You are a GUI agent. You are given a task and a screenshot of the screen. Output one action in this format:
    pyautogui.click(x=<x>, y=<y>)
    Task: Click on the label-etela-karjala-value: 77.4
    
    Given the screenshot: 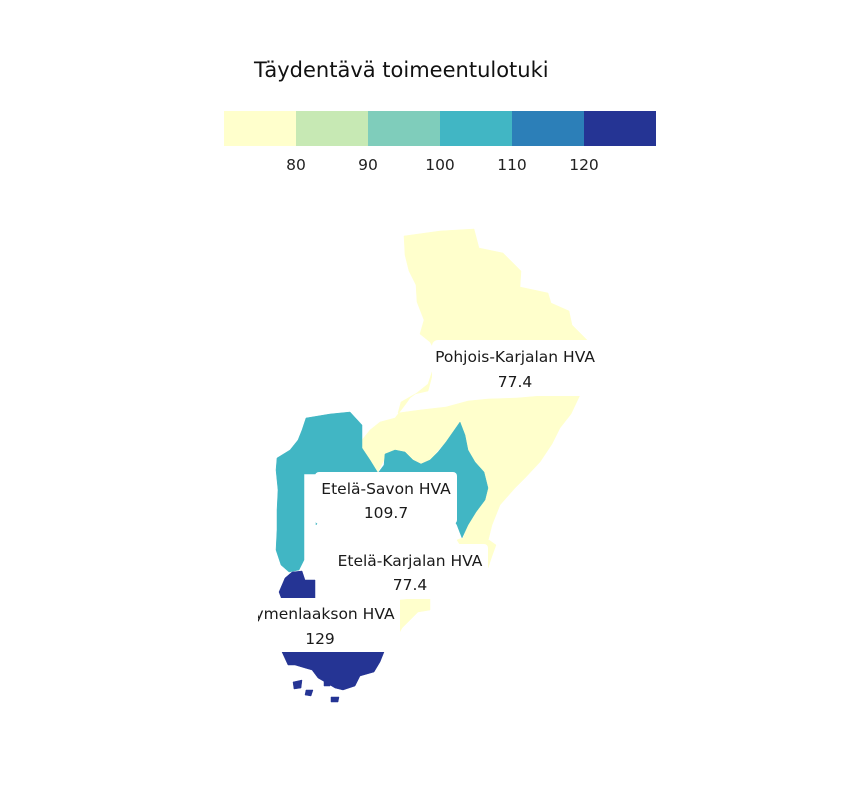 What is the action you would take?
    pyautogui.click(x=410, y=585)
    